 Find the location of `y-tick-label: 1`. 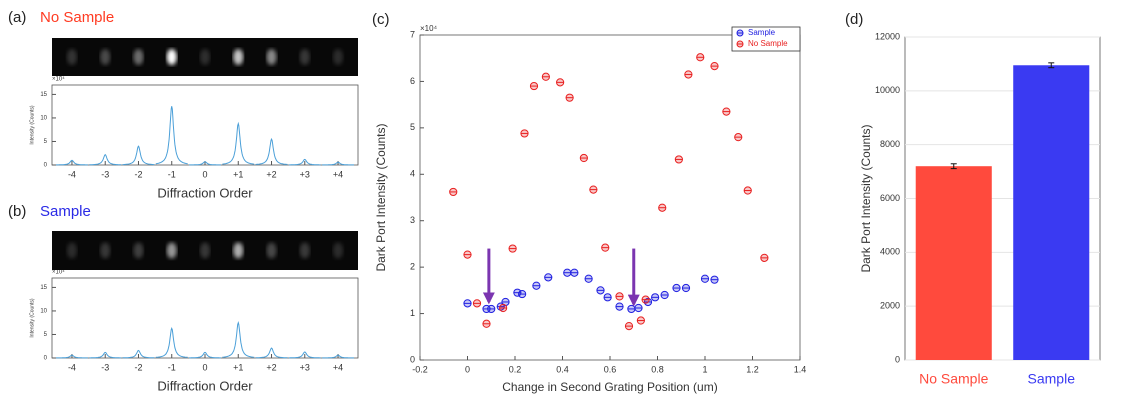

y-tick-label: 1 is located at coordinates (412, 313).